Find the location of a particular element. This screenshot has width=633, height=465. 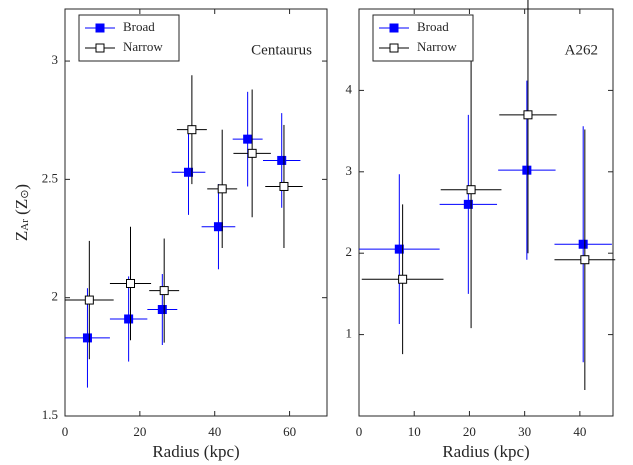

y-axis-label-part: ) is located at coordinates (21, 187).